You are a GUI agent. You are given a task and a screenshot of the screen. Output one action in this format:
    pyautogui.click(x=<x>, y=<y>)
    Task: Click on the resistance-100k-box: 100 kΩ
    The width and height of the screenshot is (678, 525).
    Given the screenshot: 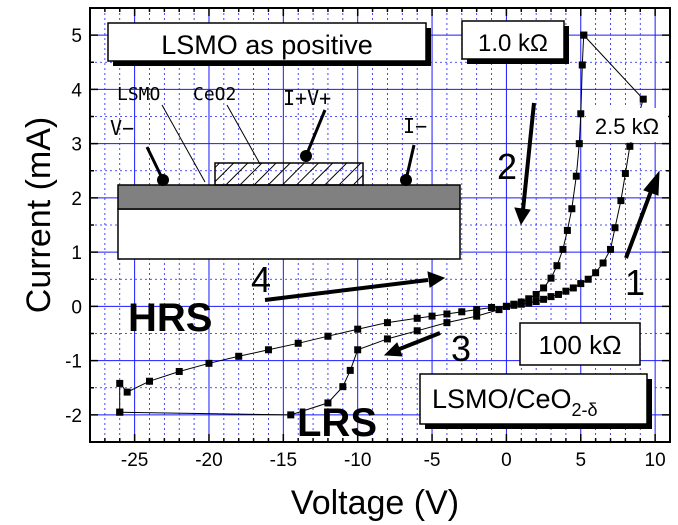 What is the action you would take?
    pyautogui.click(x=580, y=344)
    